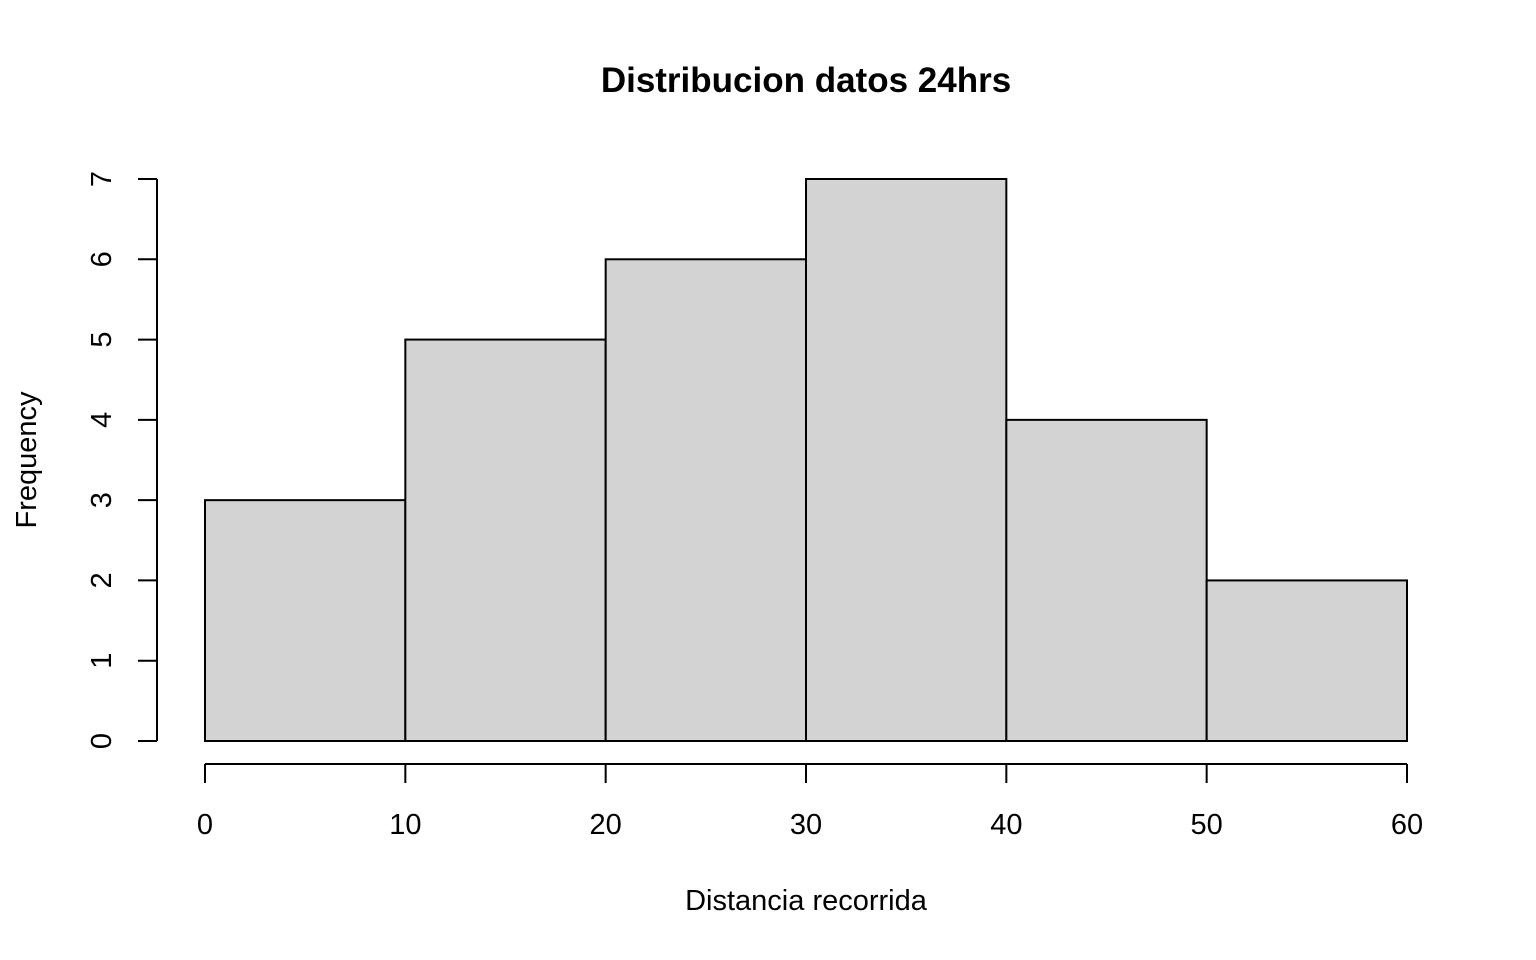 The height and width of the screenshot is (960, 1536). Describe the element at coordinates (405, 825) in the screenshot. I see `x-tick-label: 10` at that location.